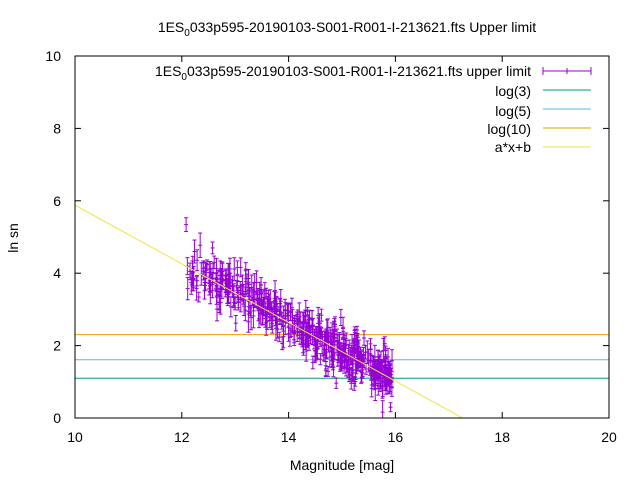  Describe the element at coordinates (168, 71) in the screenshot. I see `legend-label-upper-limit-main: 1ES` at that location.